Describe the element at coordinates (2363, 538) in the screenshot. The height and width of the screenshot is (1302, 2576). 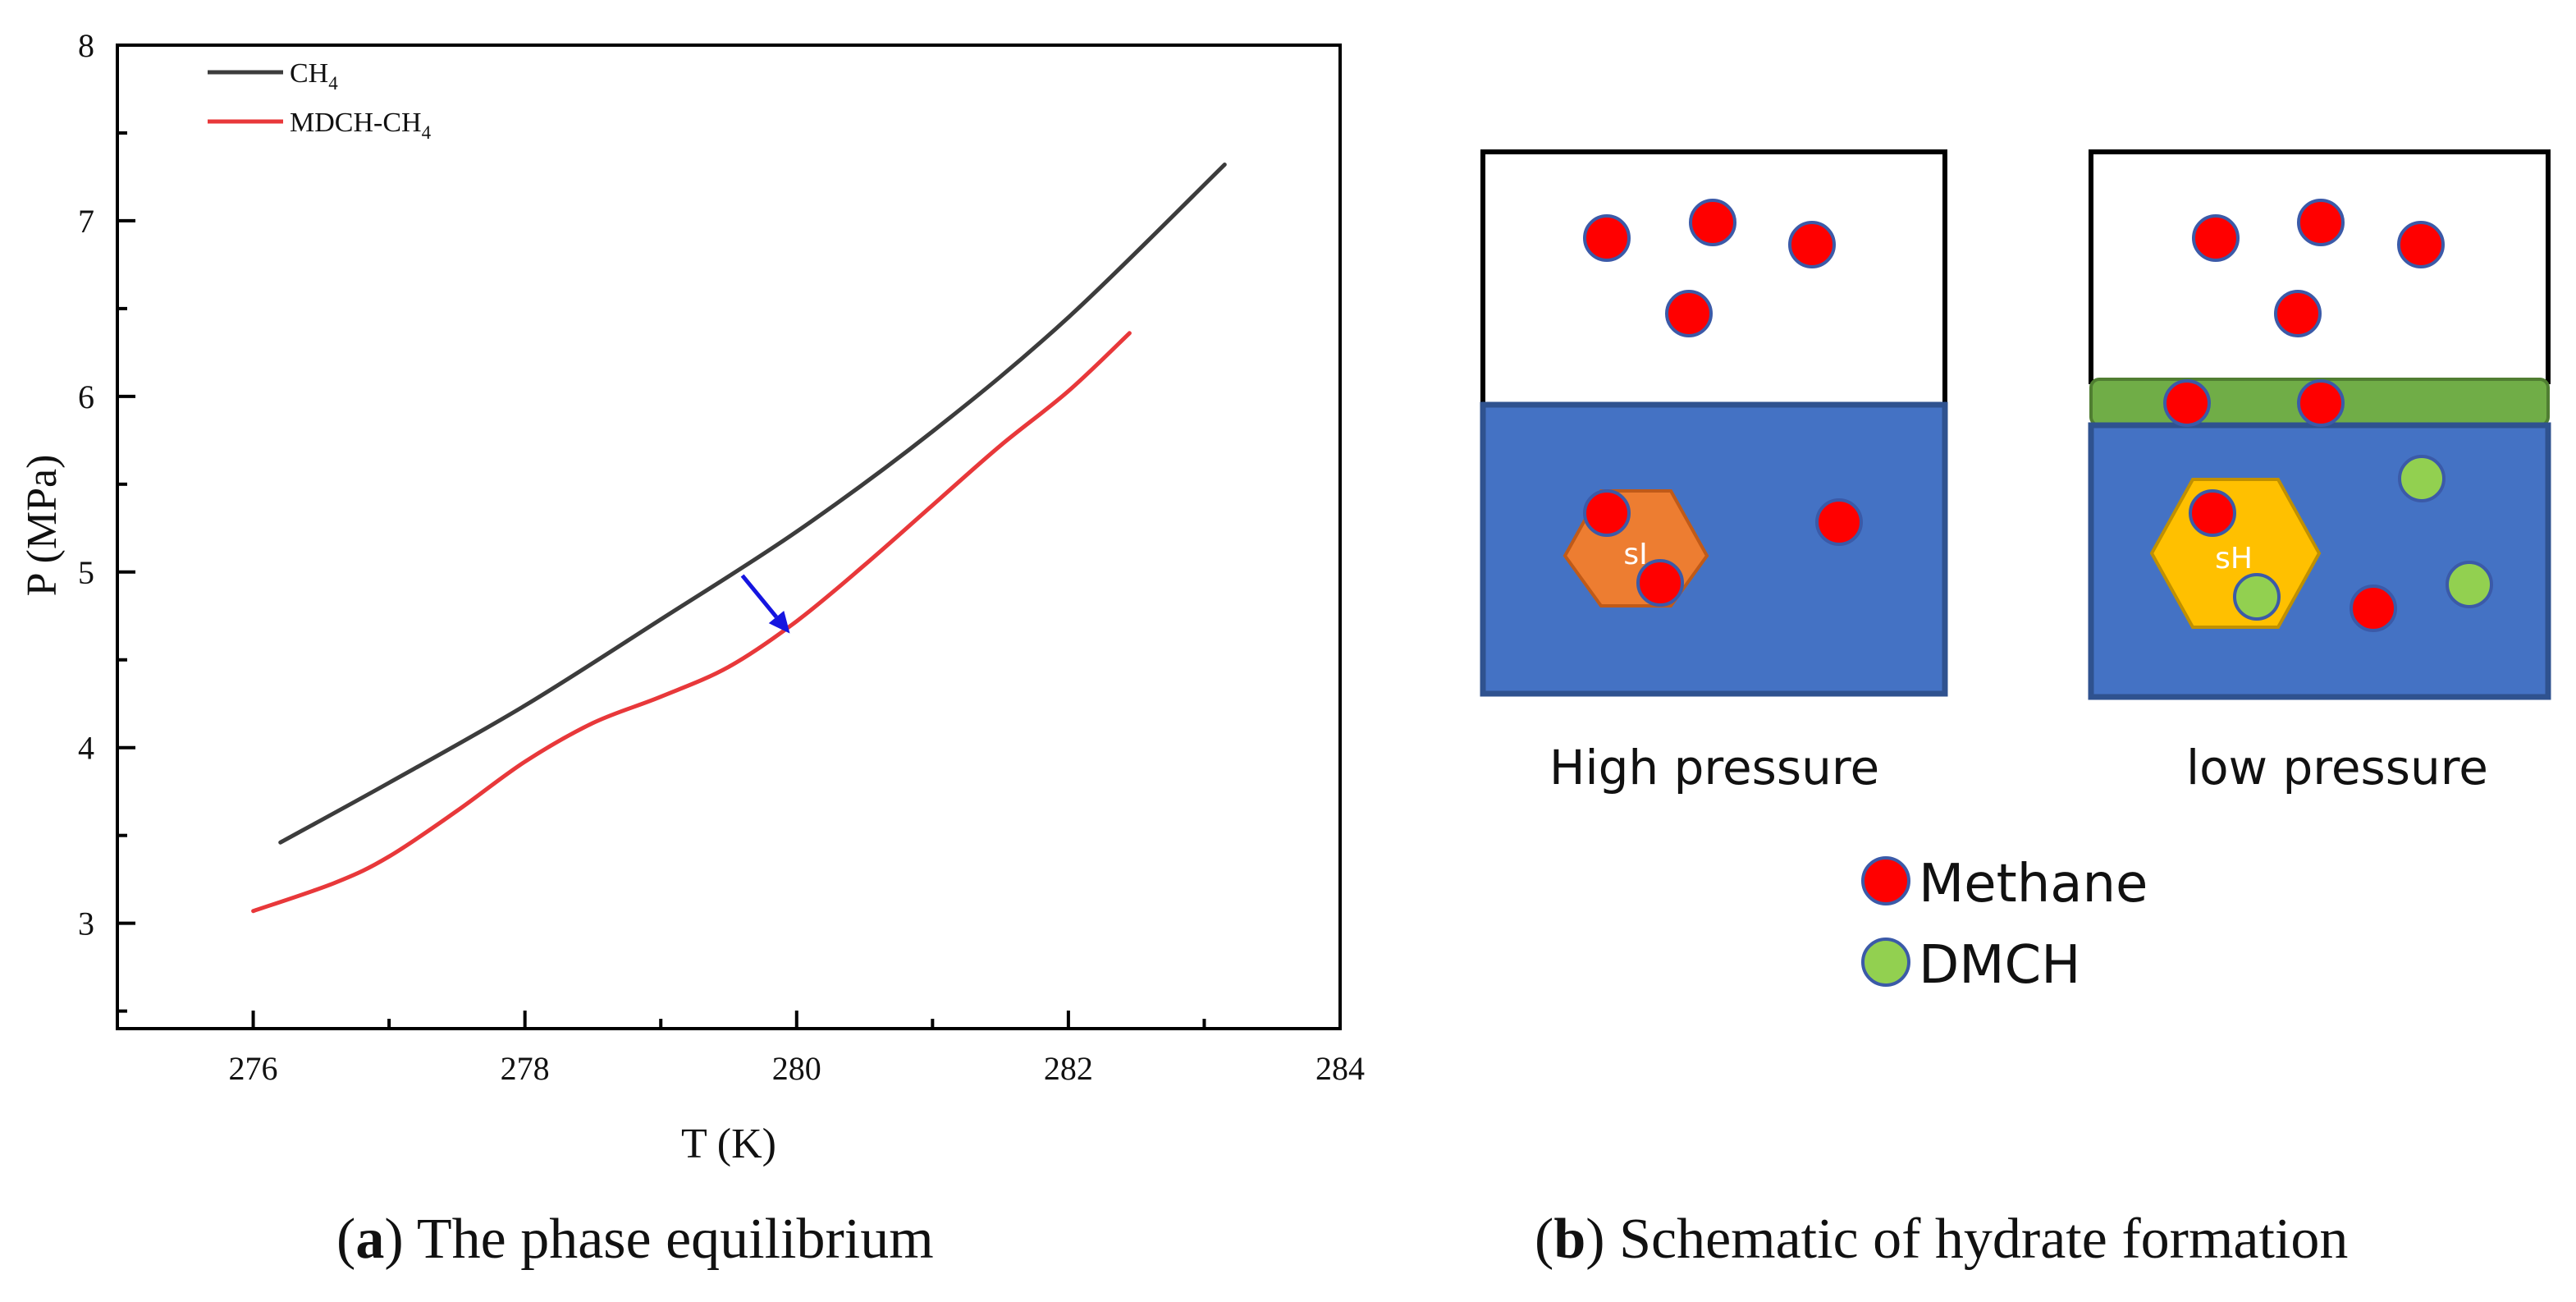
I see `dmch-molecules` at that location.